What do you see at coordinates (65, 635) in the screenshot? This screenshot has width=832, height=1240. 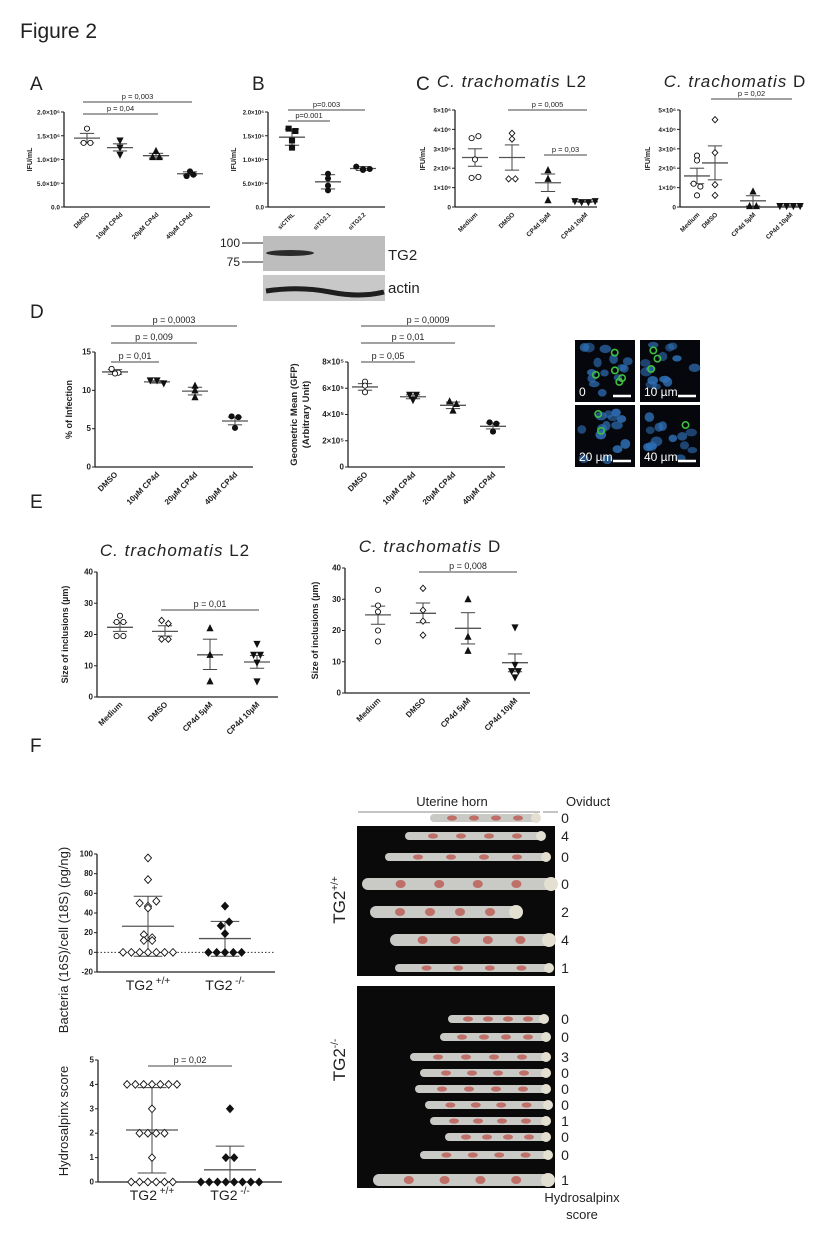 I see `y-axis-label: Size of inclusions (µm)` at bounding box center [65, 635].